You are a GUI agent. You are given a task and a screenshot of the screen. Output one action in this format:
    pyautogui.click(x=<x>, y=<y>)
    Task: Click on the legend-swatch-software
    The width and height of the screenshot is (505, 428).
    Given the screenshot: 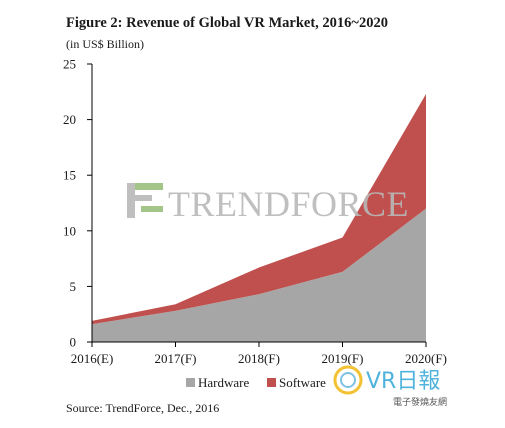 What is the action you would take?
    pyautogui.click(x=271, y=382)
    